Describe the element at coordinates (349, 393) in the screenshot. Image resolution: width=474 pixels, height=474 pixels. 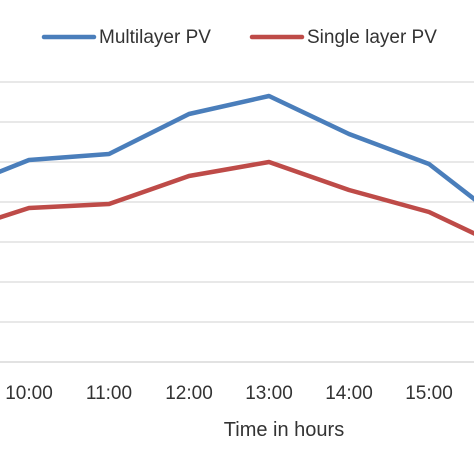
I see `x-tick-label: 14:00` at that location.